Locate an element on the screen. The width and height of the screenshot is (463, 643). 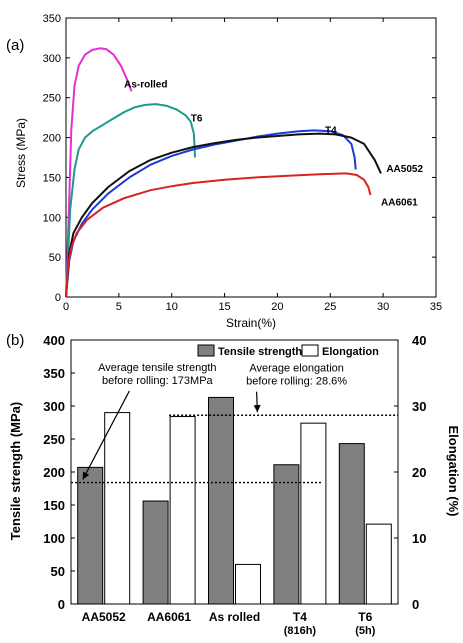
category-label-line: AA5052 is located at coordinates (104, 617).